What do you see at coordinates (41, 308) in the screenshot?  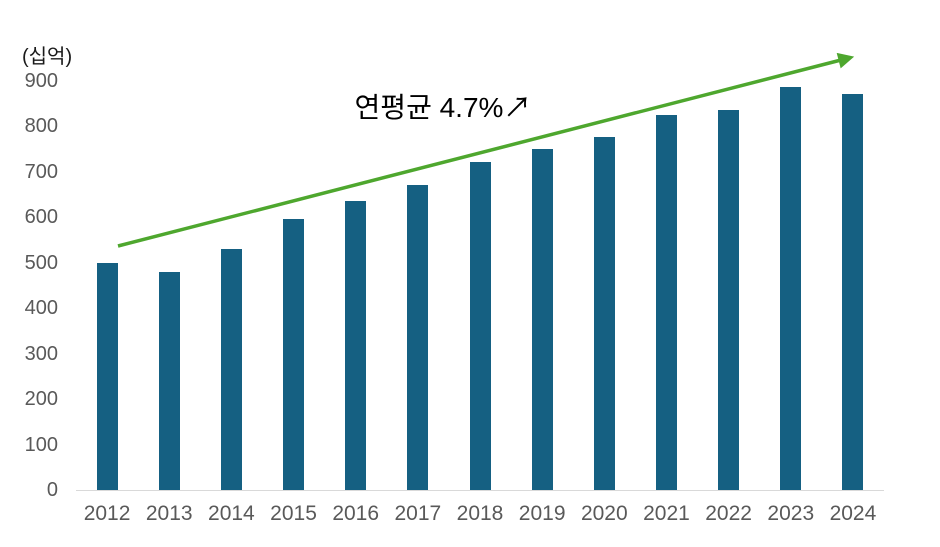 I see `y-tick-label-400: 400` at bounding box center [41, 308].